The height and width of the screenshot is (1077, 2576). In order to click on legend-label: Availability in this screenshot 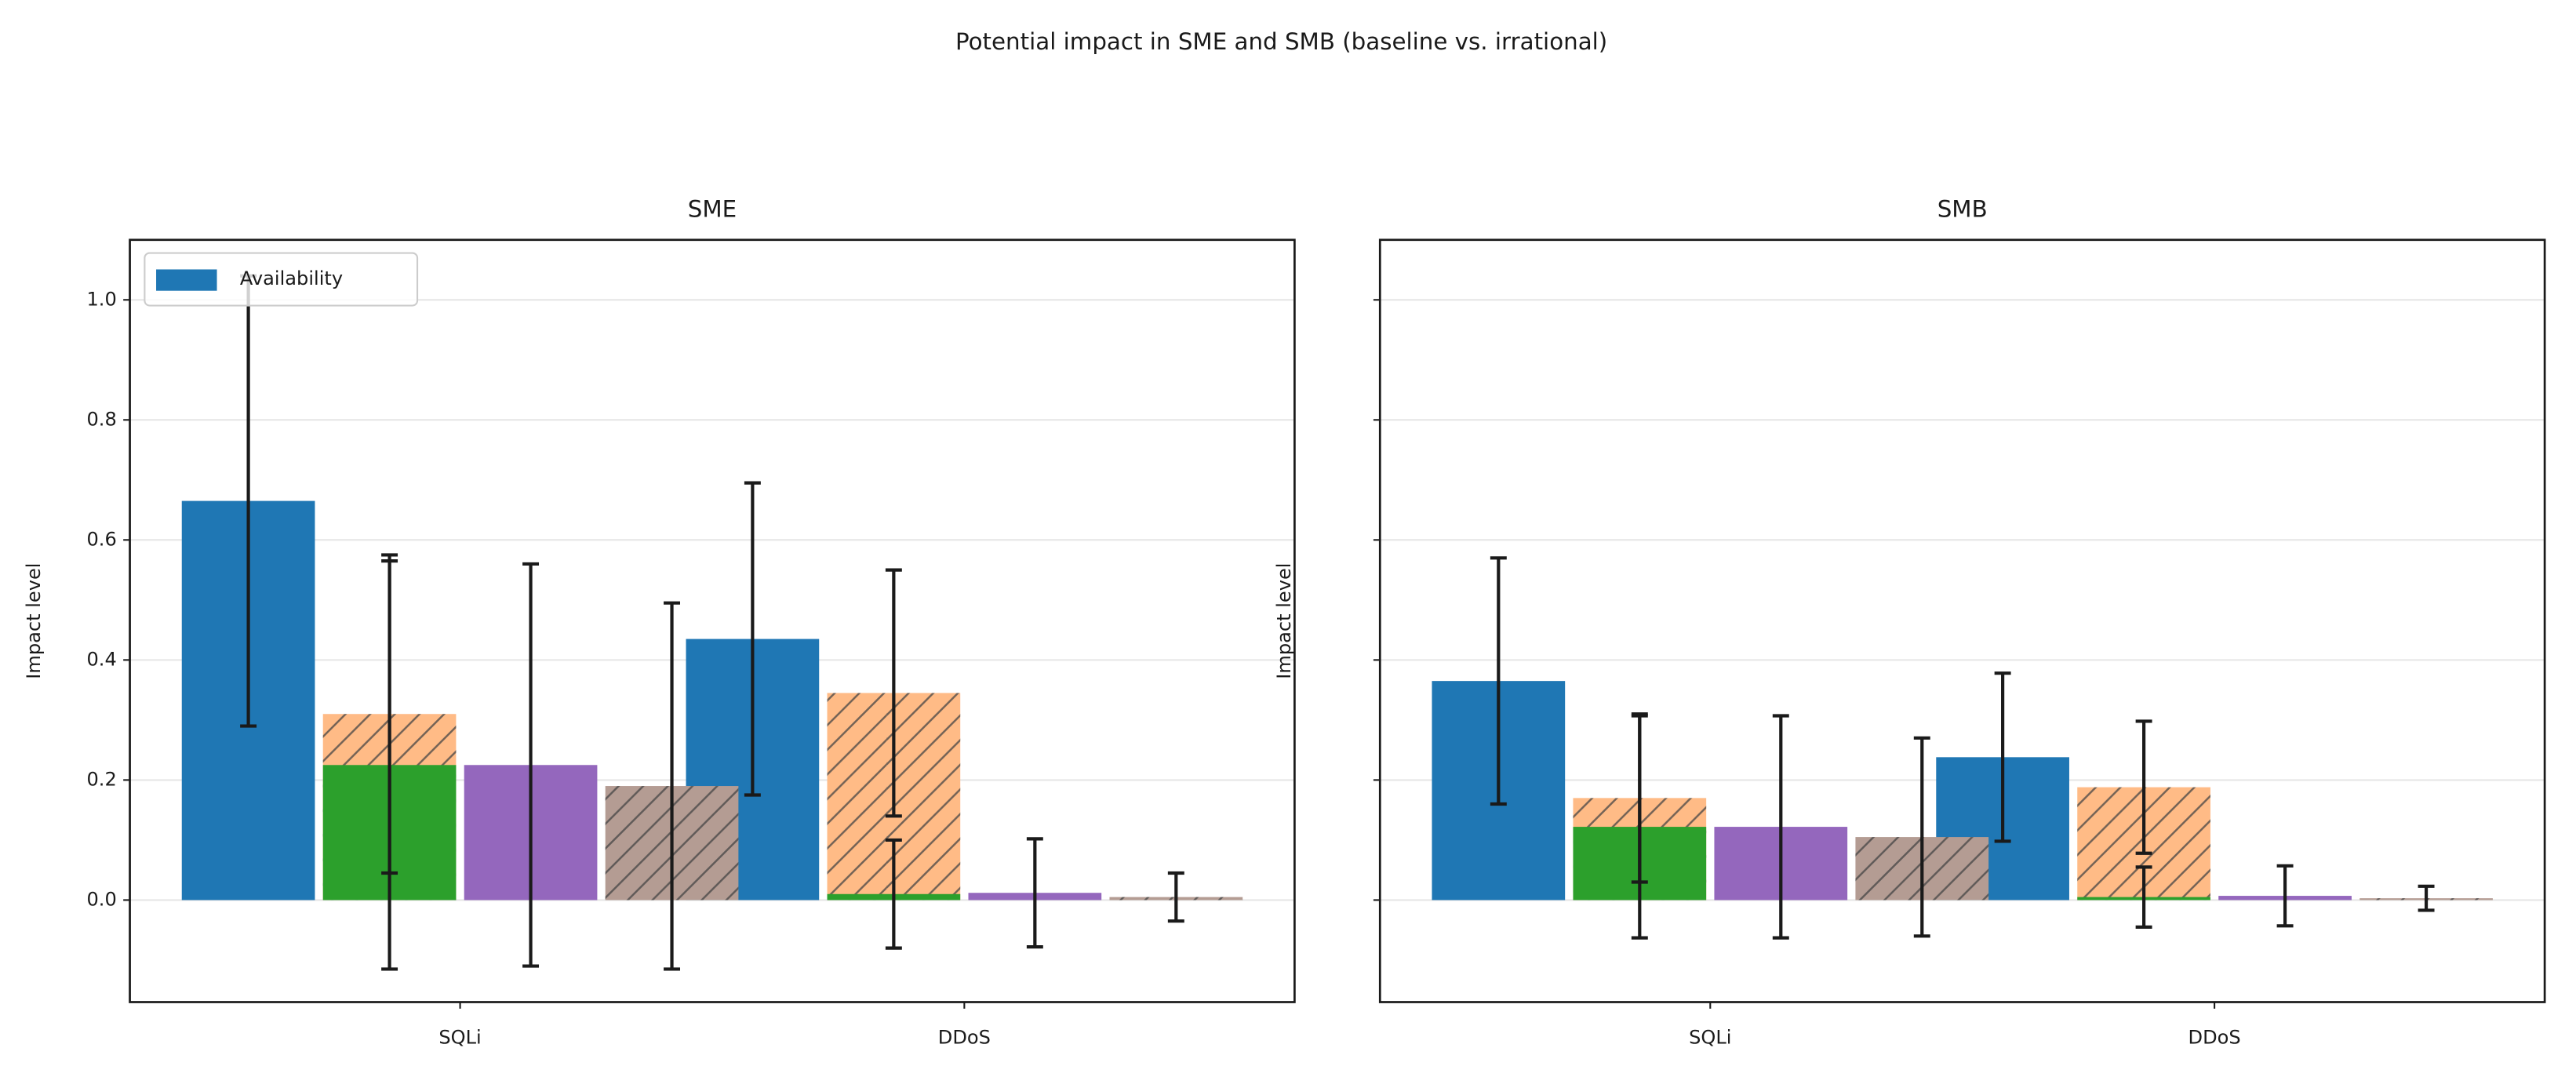, I will do `click(291, 278)`.